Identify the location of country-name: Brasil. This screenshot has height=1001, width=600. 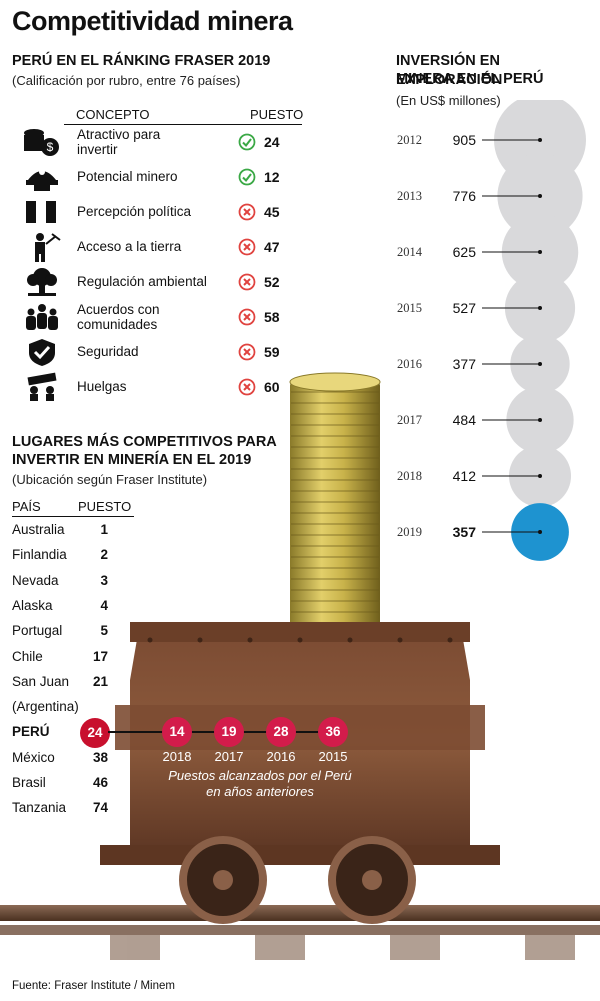
(29, 782).